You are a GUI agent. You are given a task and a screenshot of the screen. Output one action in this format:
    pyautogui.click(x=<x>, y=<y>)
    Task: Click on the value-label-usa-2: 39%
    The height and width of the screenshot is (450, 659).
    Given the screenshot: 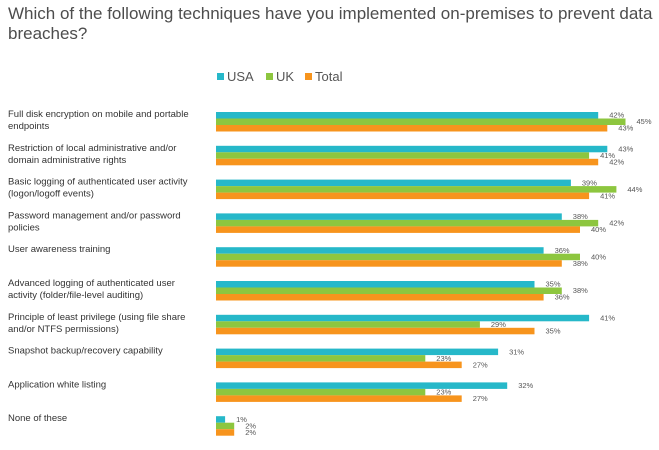 What is the action you would take?
    pyautogui.click(x=589, y=182)
    